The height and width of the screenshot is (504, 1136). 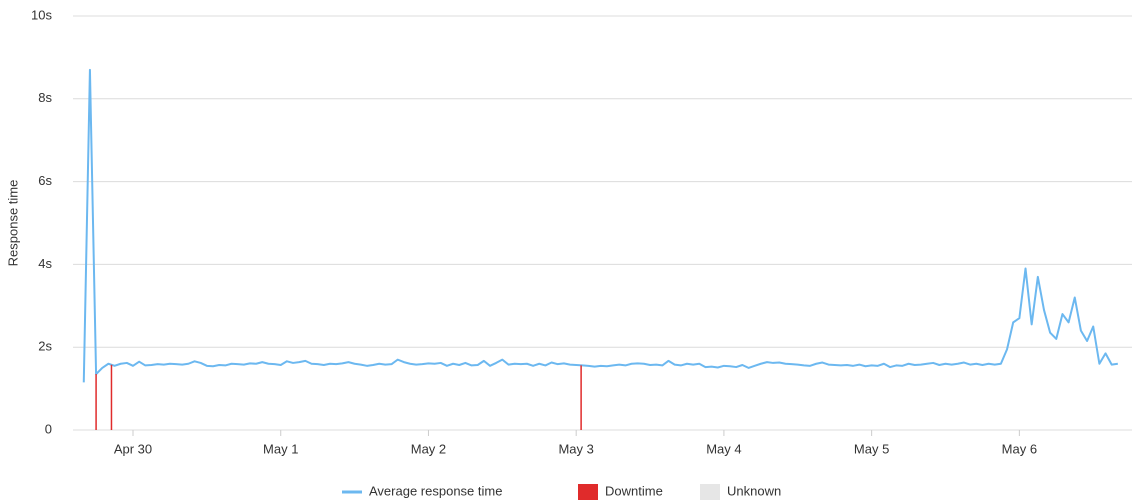 I want to click on legend-label: Unknown, so click(x=754, y=490).